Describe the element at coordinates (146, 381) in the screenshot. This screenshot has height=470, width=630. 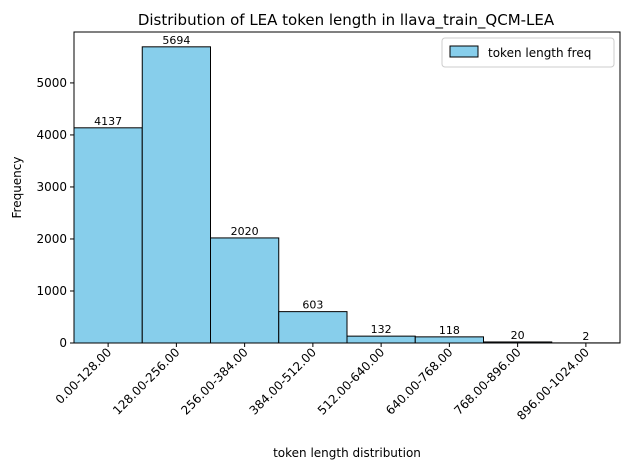
I see `x-tick-label: 128.00-256.00` at that location.